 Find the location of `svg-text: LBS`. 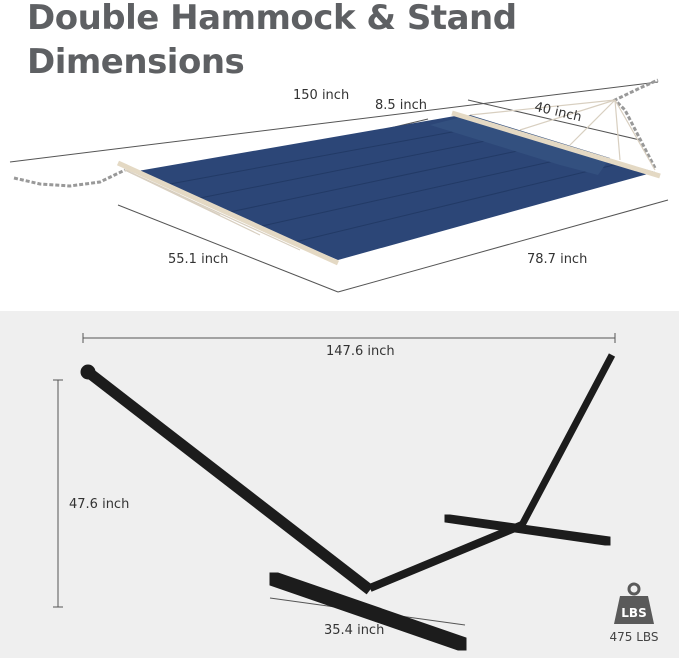

svg-text: LBS is located at coordinates (633, 613).